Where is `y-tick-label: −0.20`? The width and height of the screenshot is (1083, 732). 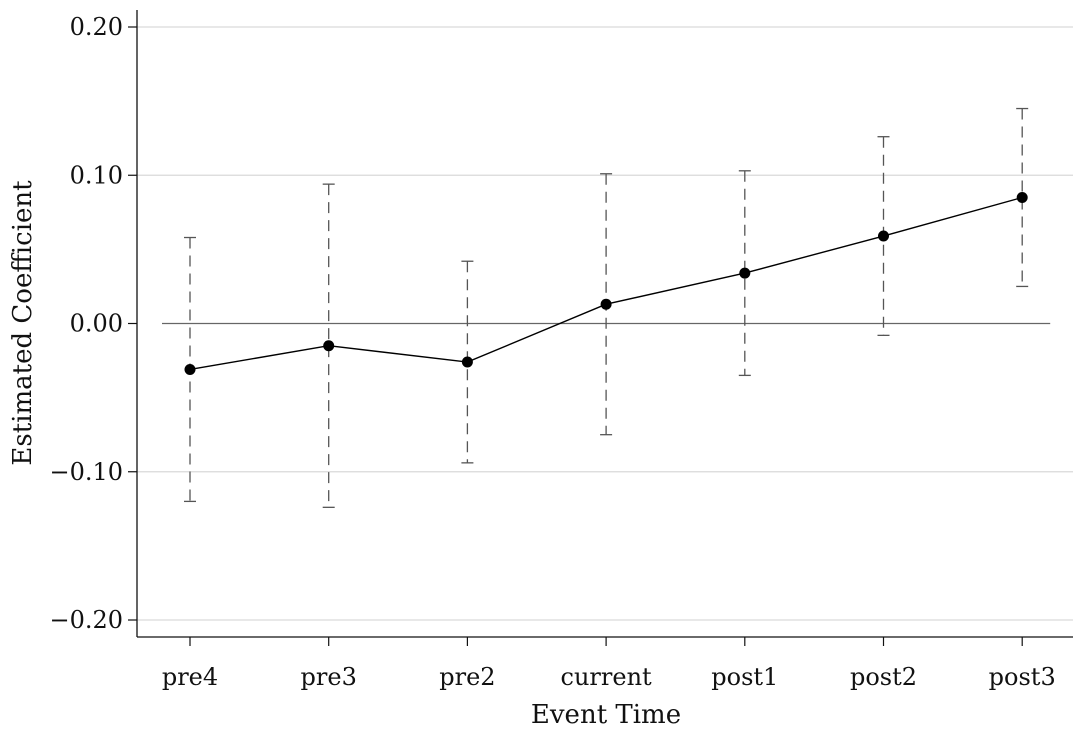 y-tick-label: −0.20 is located at coordinates (86, 620).